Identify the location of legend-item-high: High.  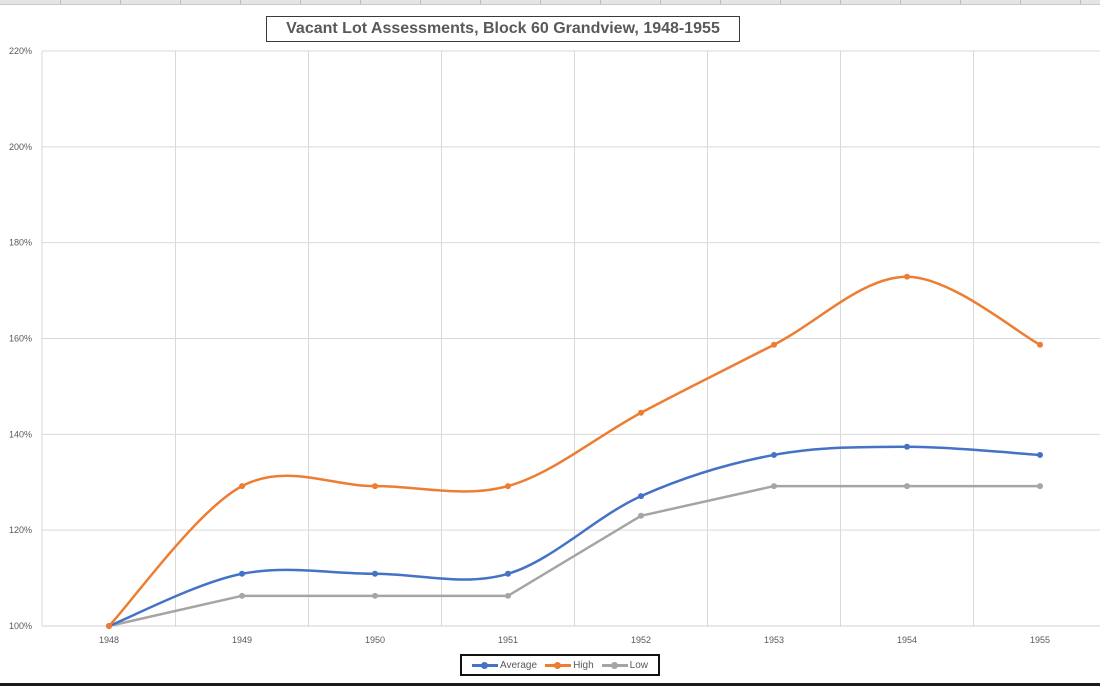
(569, 665).